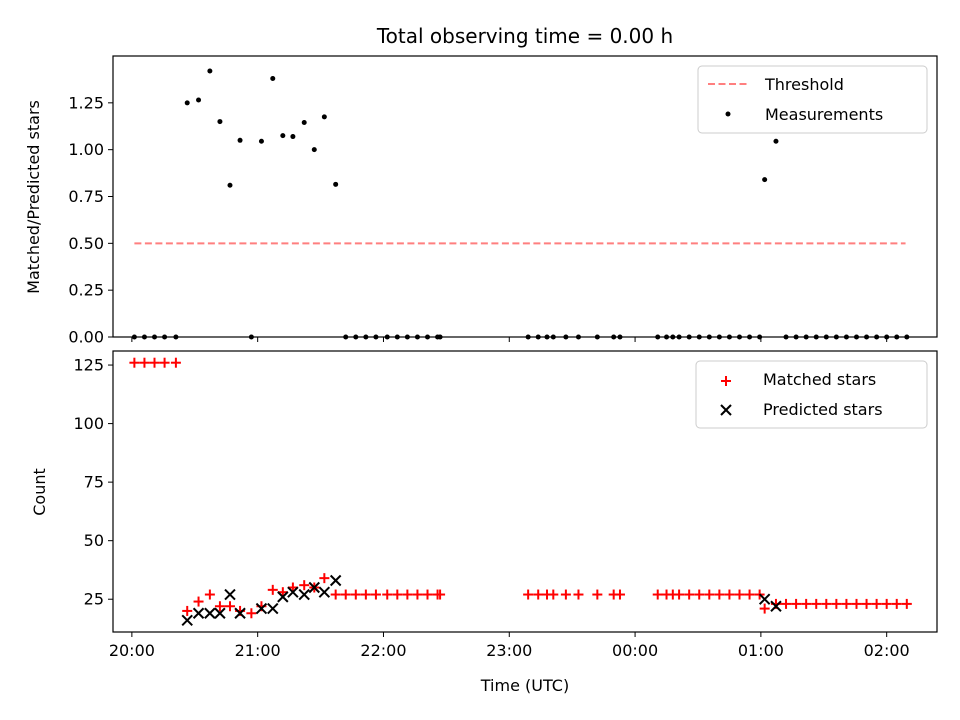  I want to click on x-tick-label: 00:00, so click(635, 650).